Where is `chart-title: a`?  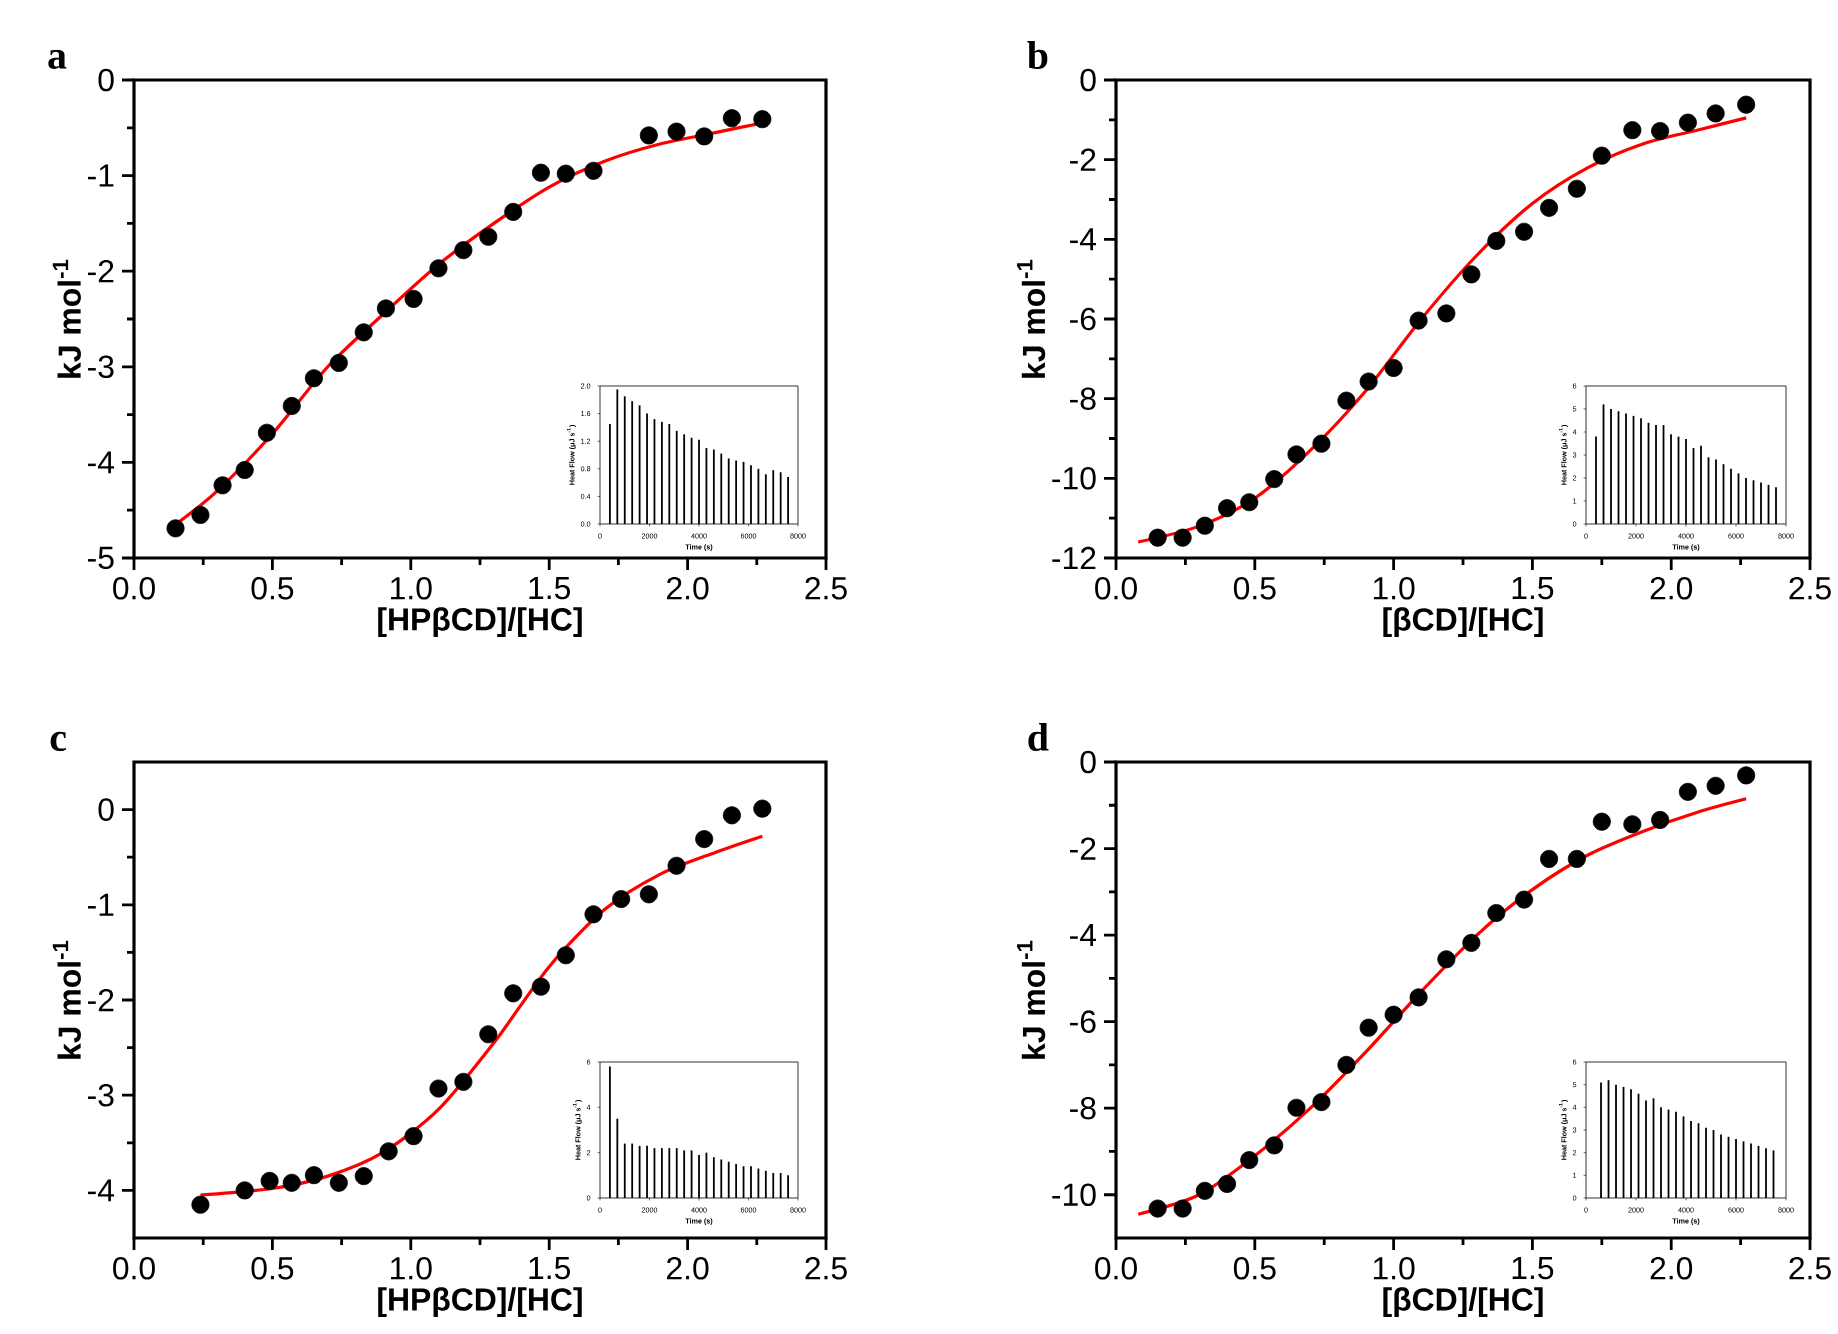
chart-title: a is located at coordinates (57, 59).